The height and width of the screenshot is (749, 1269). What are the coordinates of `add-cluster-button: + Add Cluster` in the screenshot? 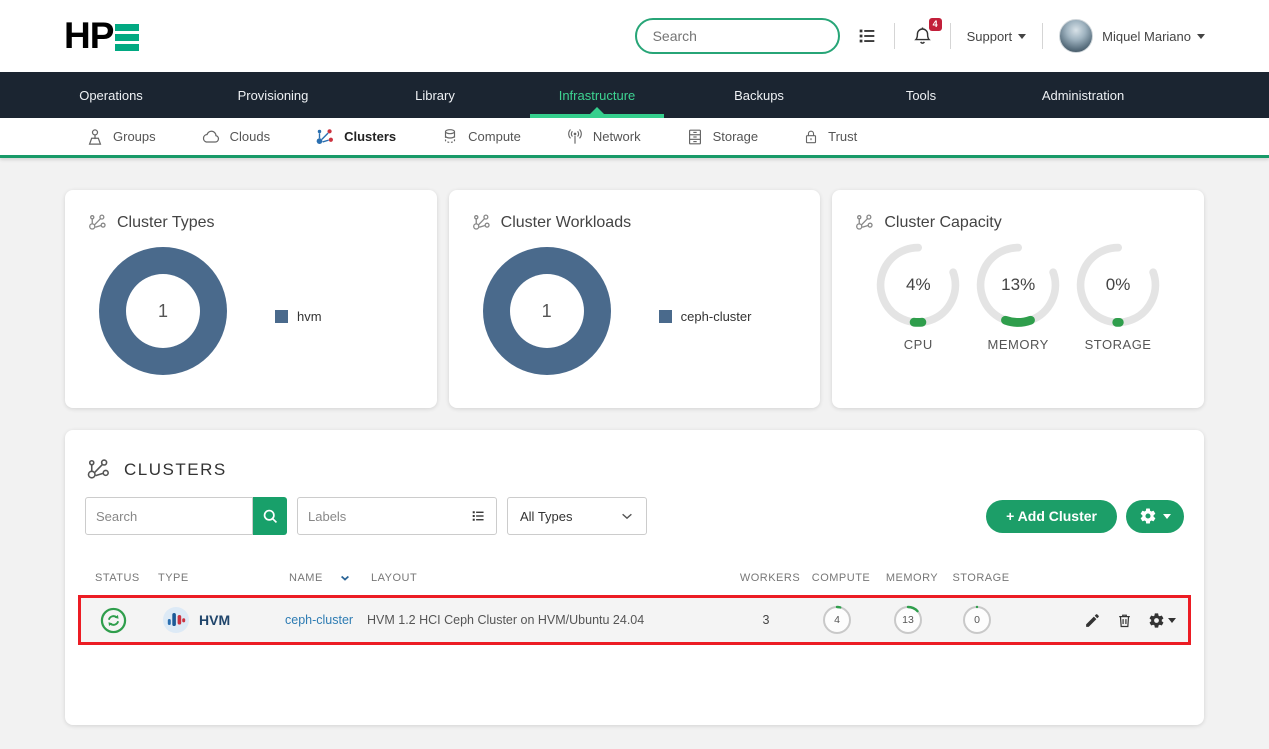 It's located at (1051, 516).